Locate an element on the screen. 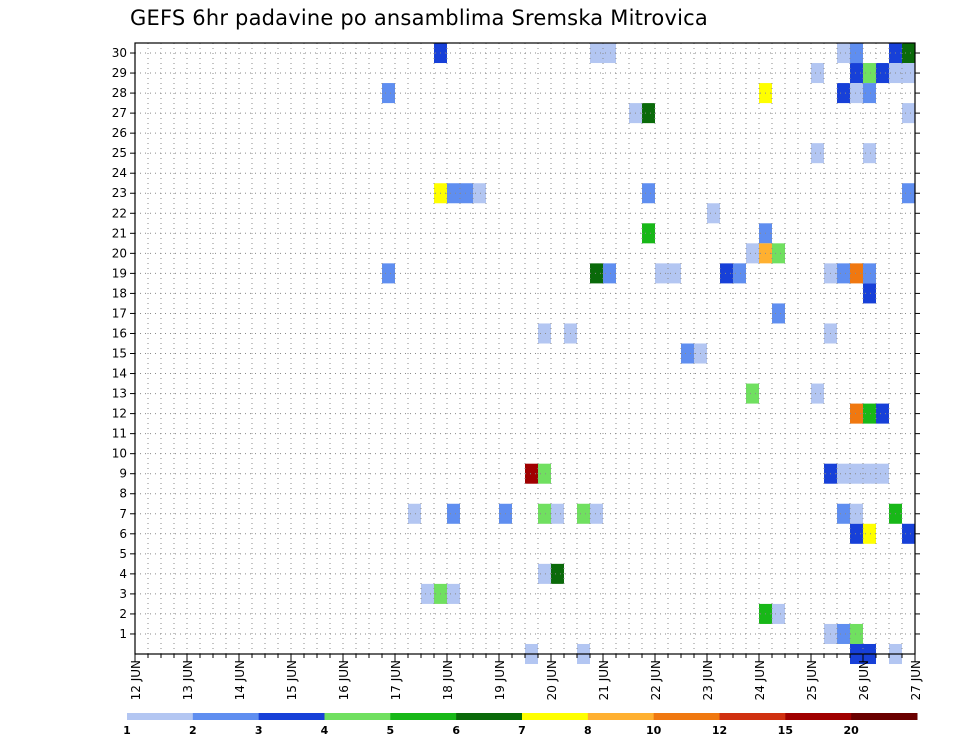  y-tick-label: 3 is located at coordinates (123, 594).